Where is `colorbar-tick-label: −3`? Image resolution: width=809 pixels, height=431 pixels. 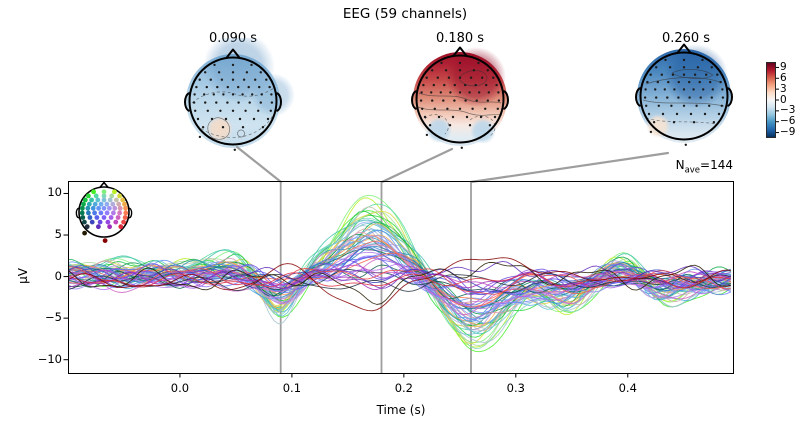 colorbar-tick-label: −3 is located at coordinates (788, 110).